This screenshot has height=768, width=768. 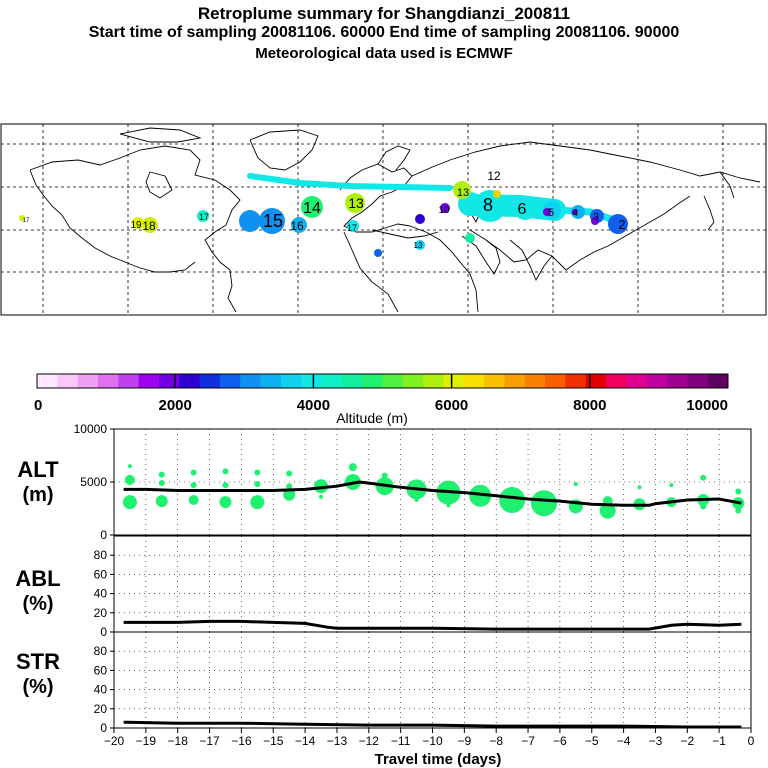 I want to click on str-gridlines, so click(x=432, y=680).